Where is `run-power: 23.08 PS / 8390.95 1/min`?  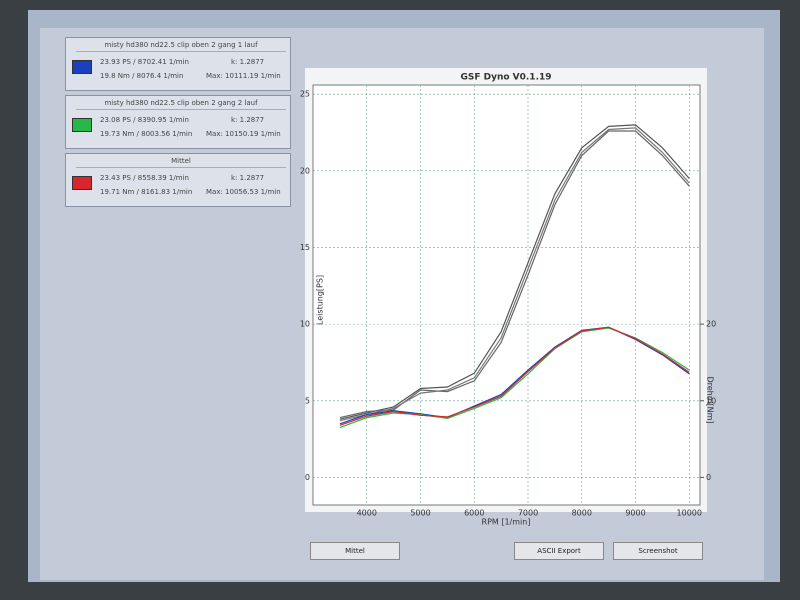 run-power: 23.08 PS / 8390.95 1/min is located at coordinates (144, 120).